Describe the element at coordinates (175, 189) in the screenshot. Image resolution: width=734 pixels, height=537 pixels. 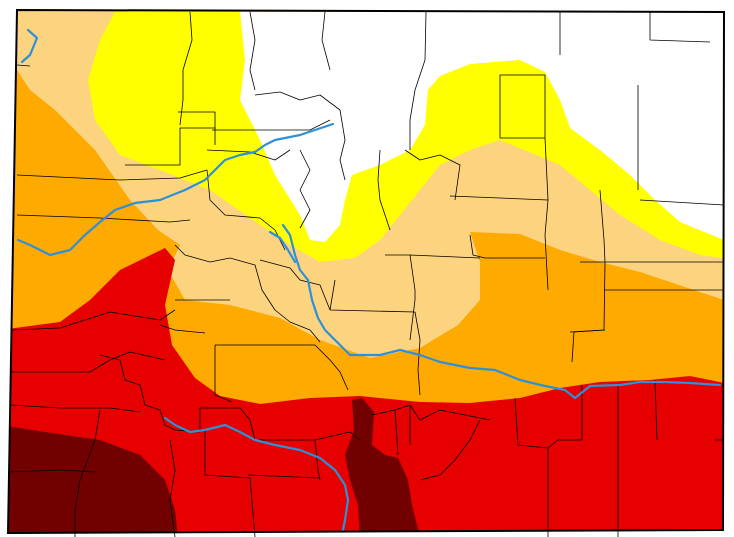
I see `colorado-river` at that location.